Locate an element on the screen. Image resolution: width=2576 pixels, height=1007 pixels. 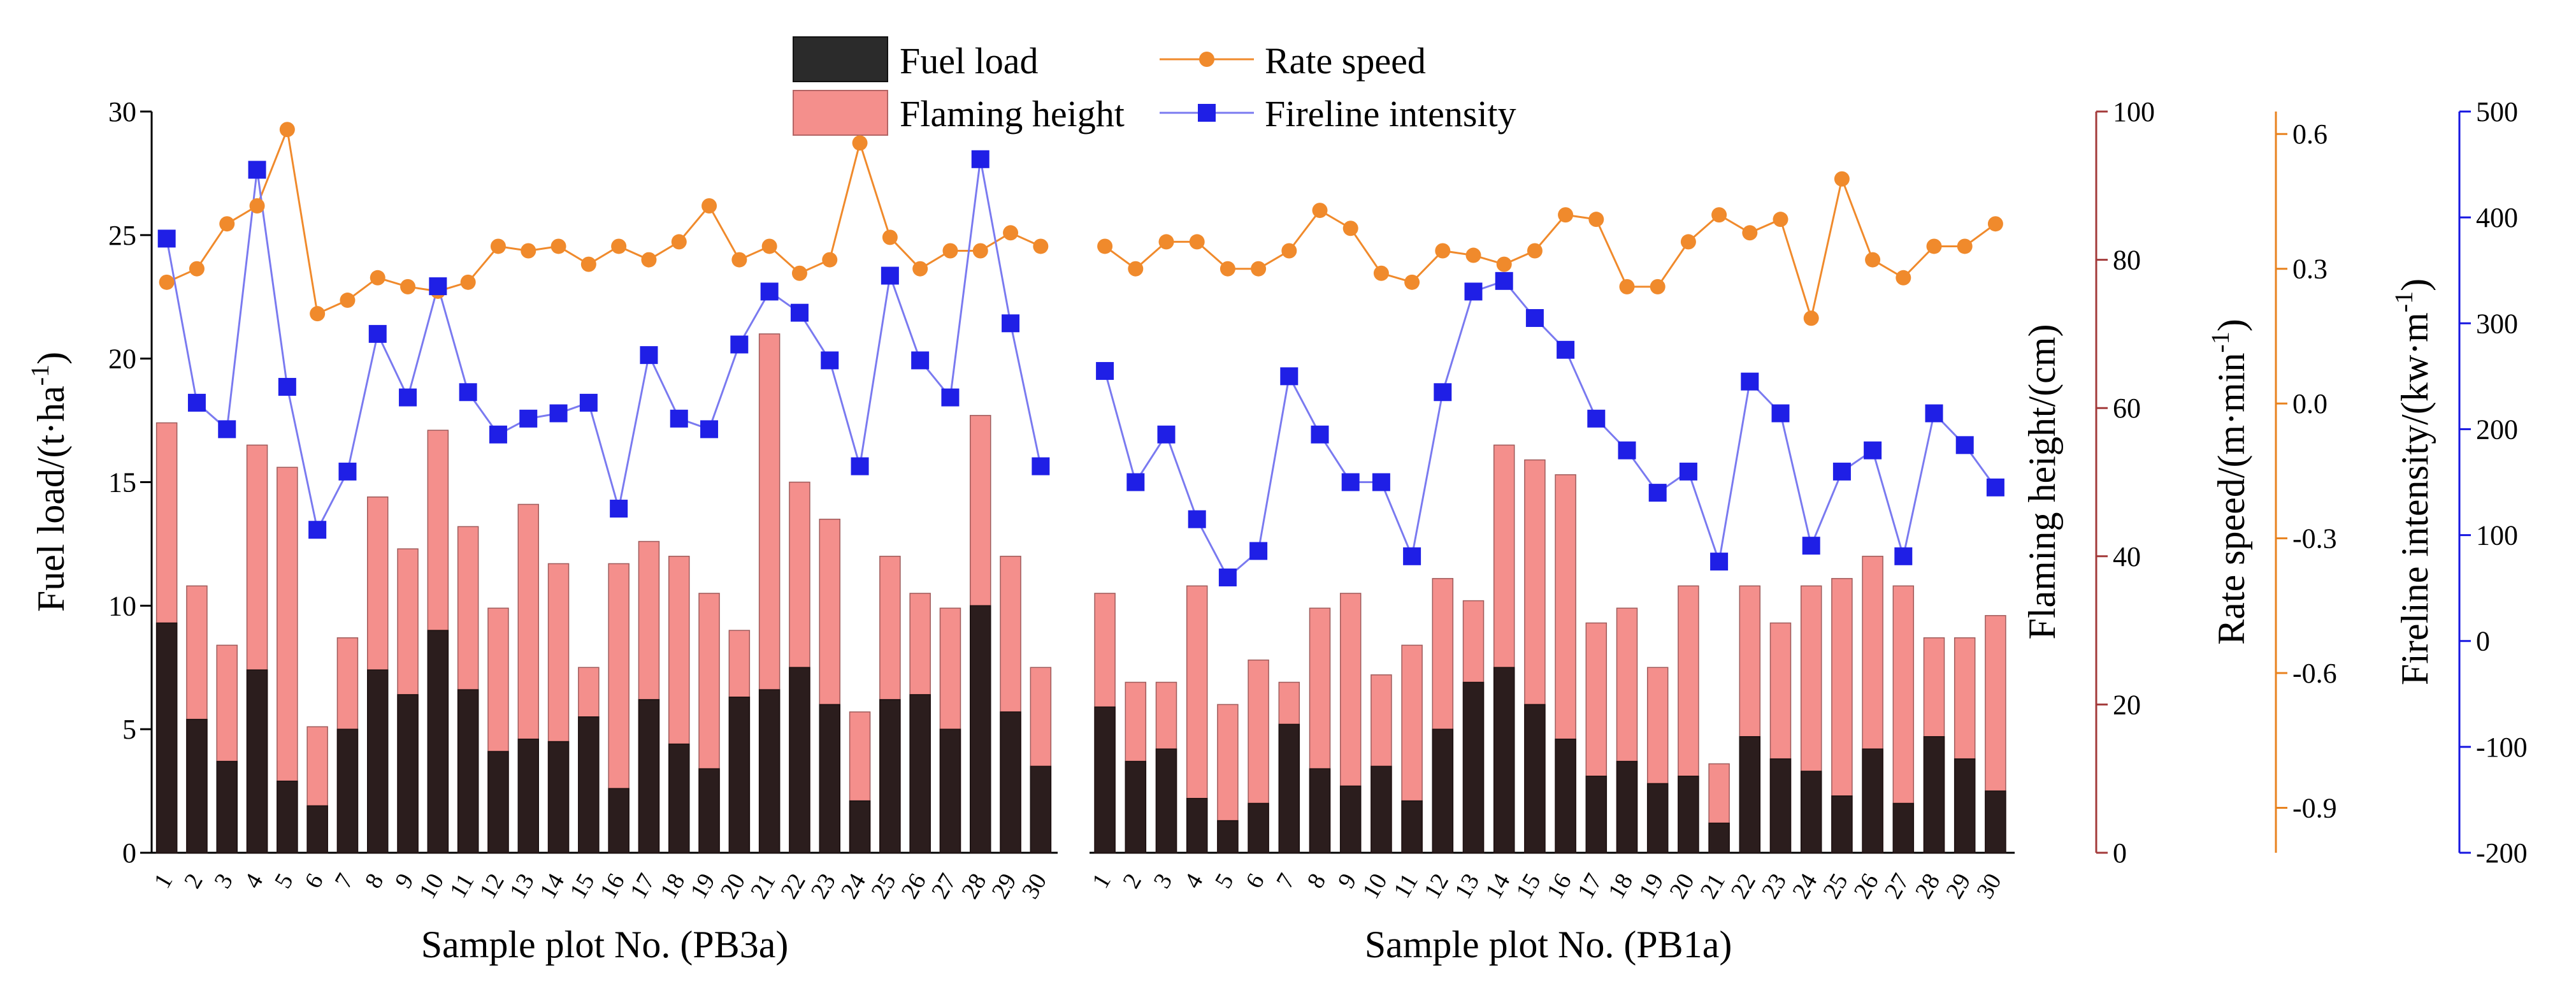
rate-speed-axis: -0.9 -0.6 -0.3 0.0 0.3 0.6 is located at coordinates (2306, 482).